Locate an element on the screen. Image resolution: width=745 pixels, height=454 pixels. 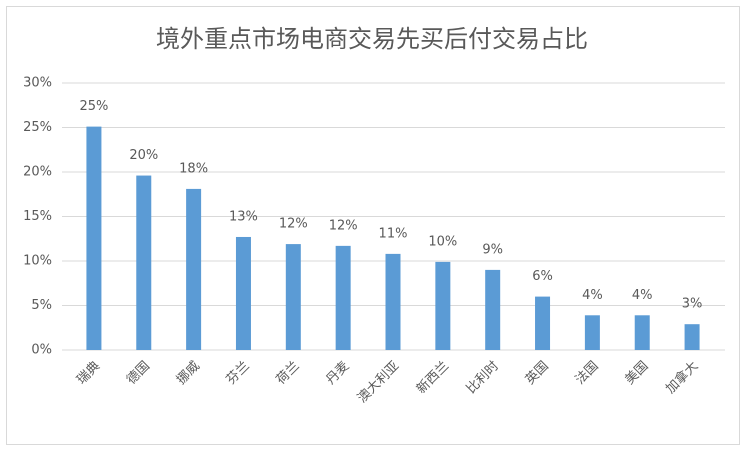
data-label: 18% is located at coordinates (193, 168).